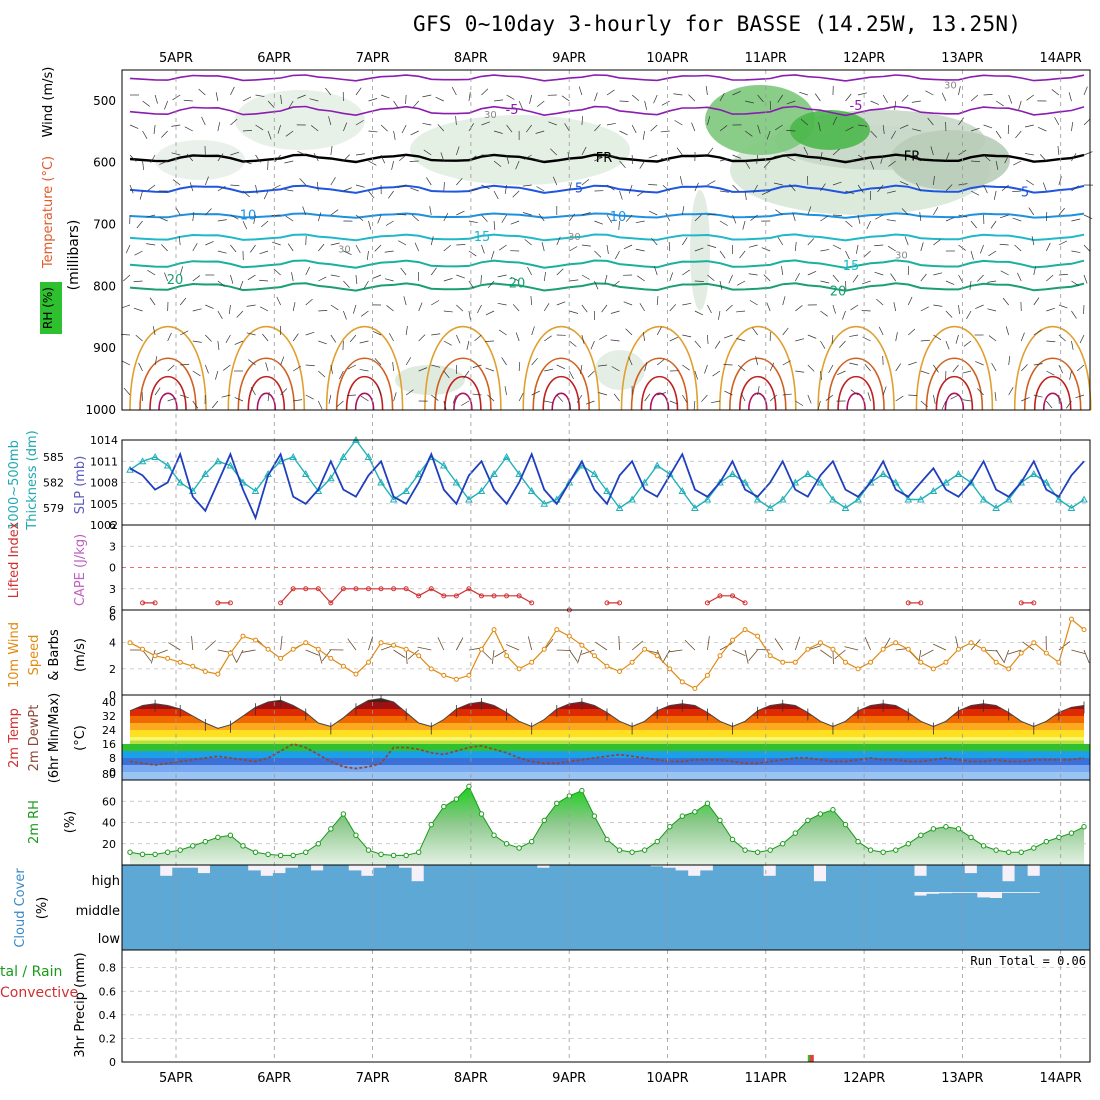 Image resolution: width=1100 pixels, height=1100 pixels. I want to click on cloud-unit-label: (%), so click(42, 908).